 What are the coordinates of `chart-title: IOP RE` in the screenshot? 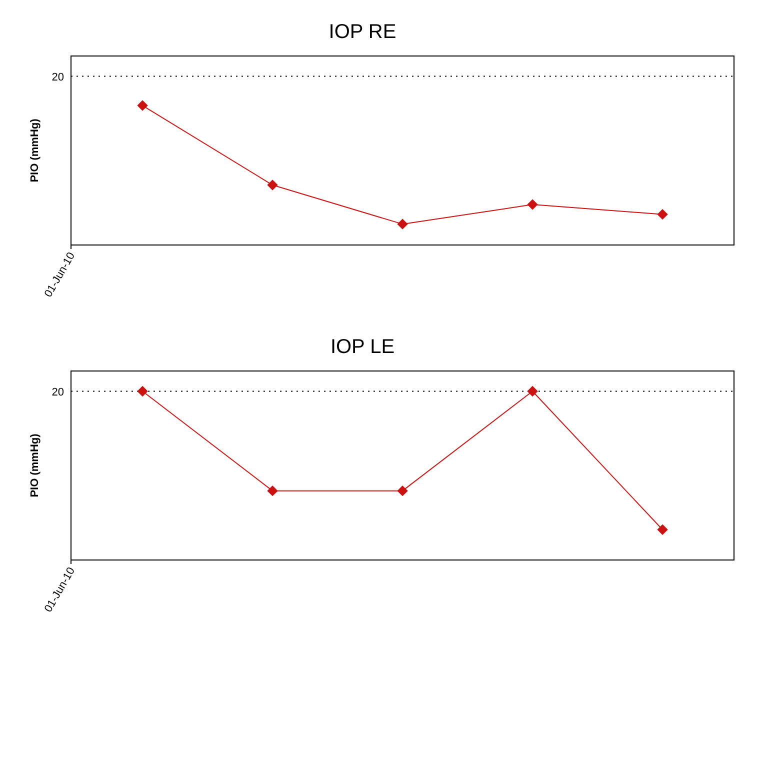 It's located at (362, 32).